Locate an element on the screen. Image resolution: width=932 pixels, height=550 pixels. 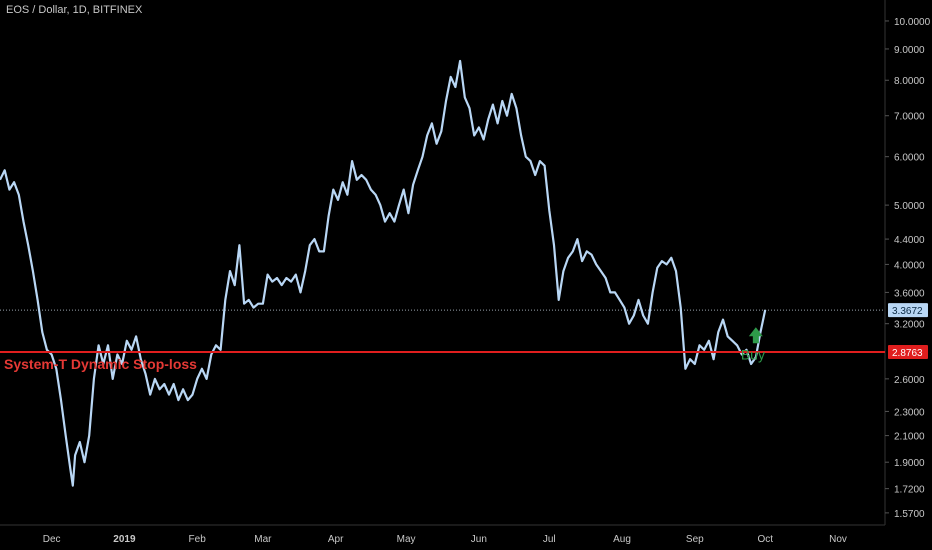
stop-loss-badge: 2.8763 is located at coordinates (908, 352).